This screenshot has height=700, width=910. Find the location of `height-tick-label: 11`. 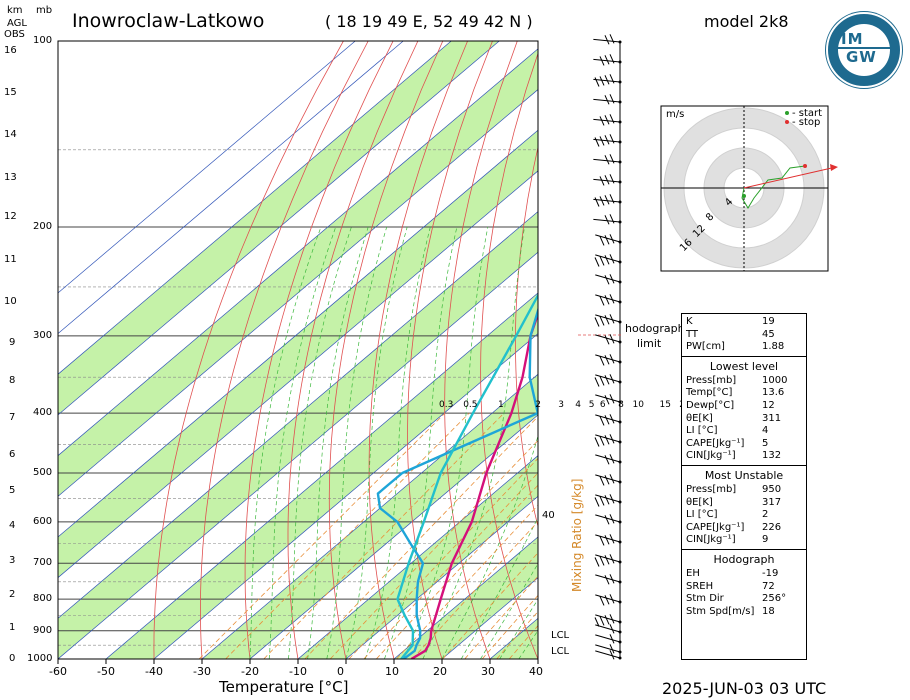

height-tick-label: 11 is located at coordinates (10, 259).